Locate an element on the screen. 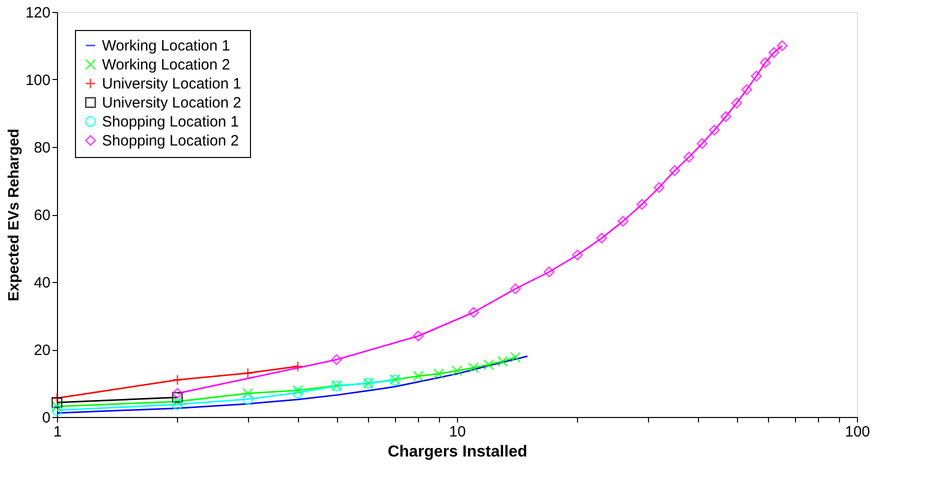 The image size is (942, 481). legend-label: Shopping Location 2 is located at coordinates (170, 141).